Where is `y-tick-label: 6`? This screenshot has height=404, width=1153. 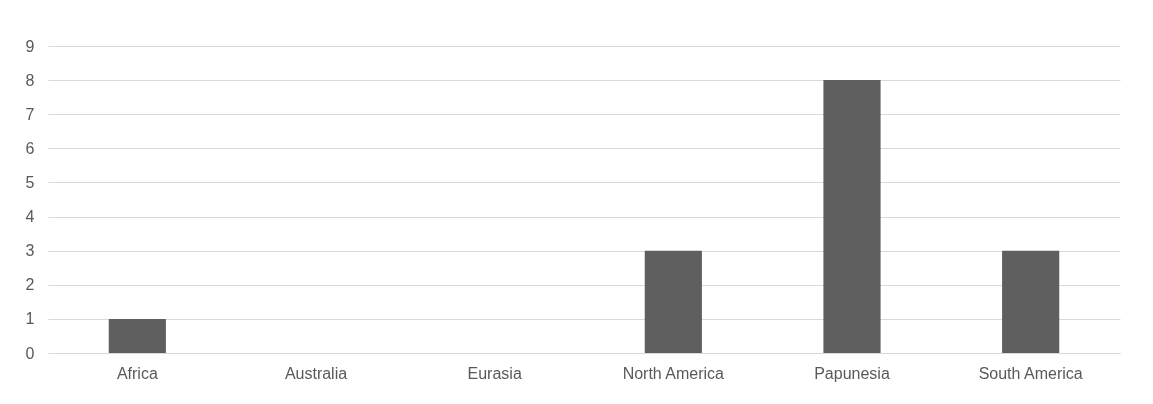 y-tick-label: 6 is located at coordinates (30, 148).